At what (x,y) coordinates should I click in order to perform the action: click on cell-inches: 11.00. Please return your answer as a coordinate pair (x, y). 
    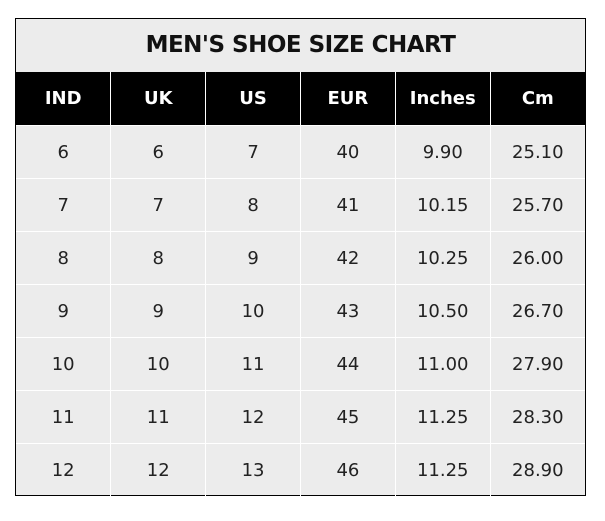
    Looking at the image, I should click on (442, 364).